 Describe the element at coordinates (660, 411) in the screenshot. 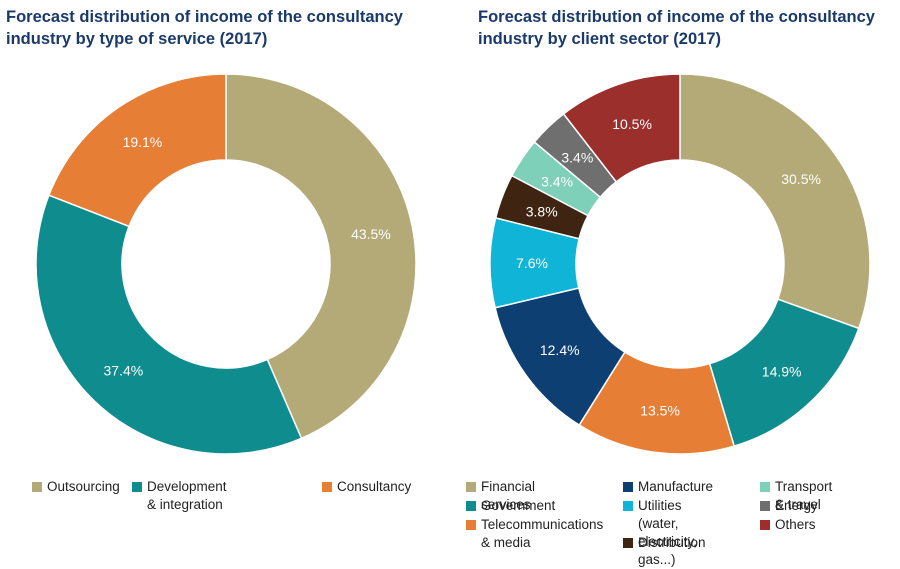

I see `data-label-telecommunications-media: 13.5%` at that location.